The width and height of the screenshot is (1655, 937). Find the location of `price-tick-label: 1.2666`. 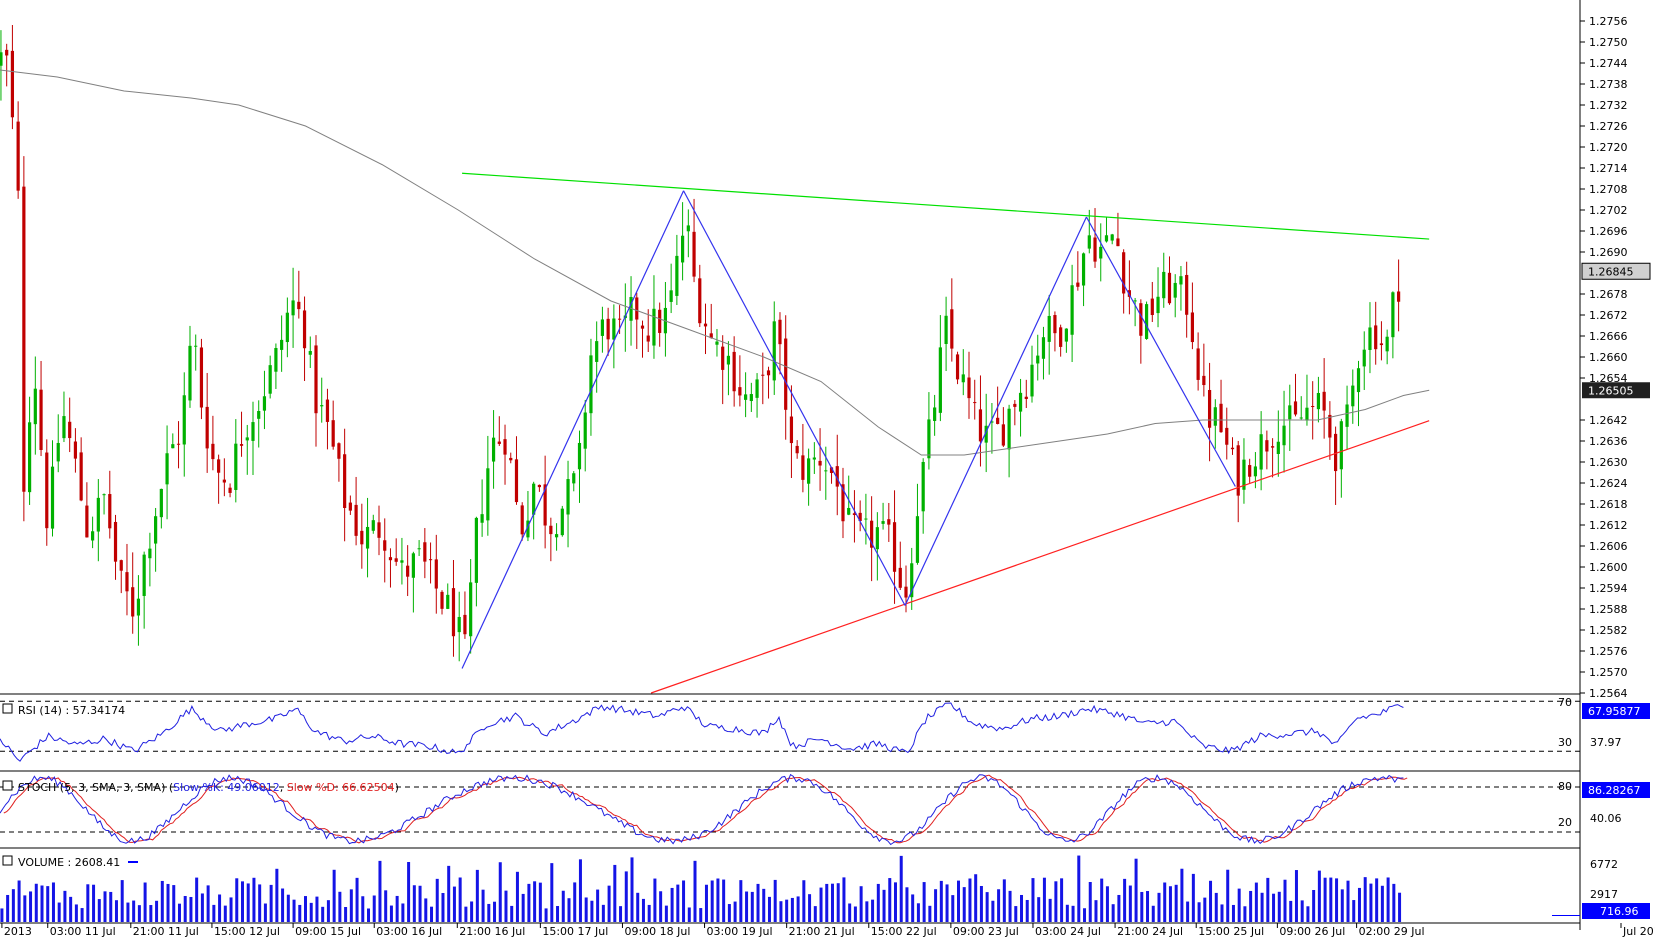

price-tick-label: 1.2666 is located at coordinates (1608, 336).